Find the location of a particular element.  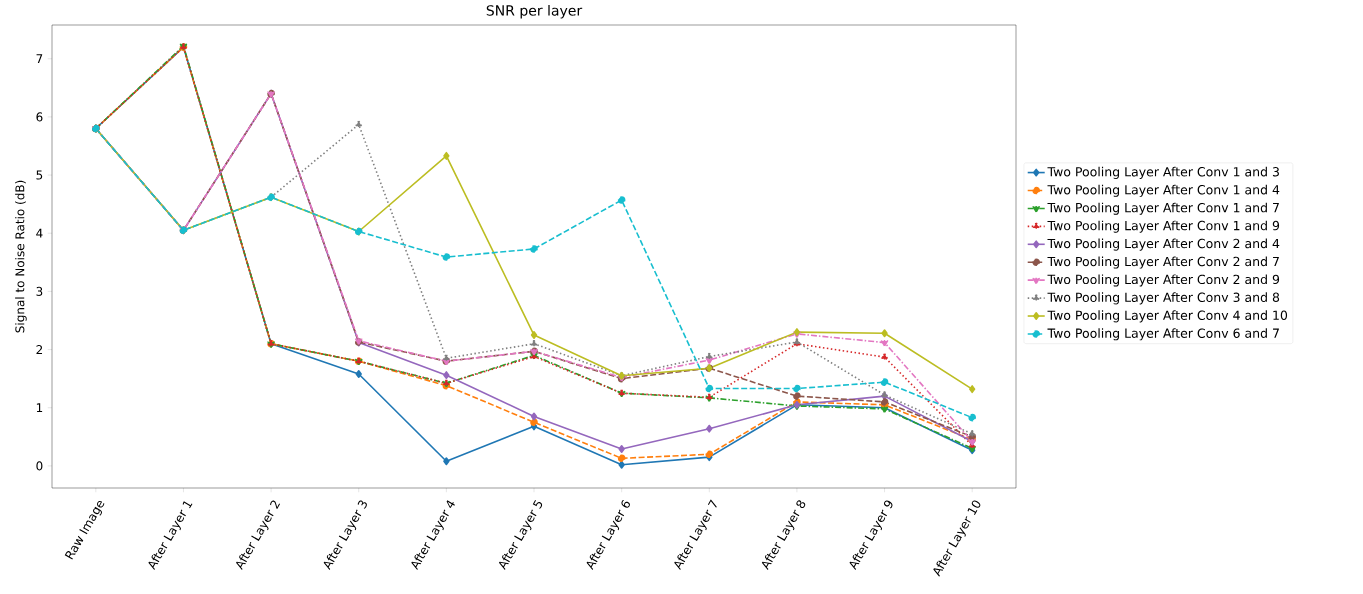

legend-label: Two Pooling Layer After Conv 2 and 4 is located at coordinates (1163, 244).